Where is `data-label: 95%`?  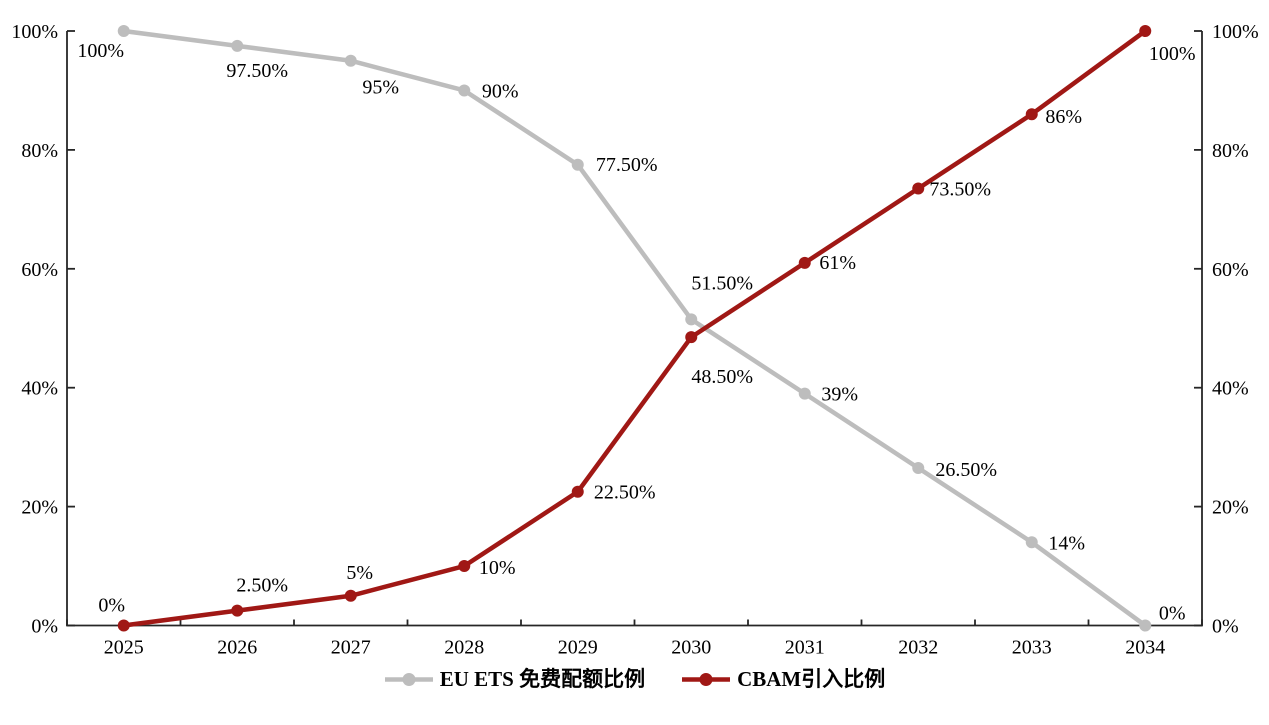 data-label: 95% is located at coordinates (380, 88).